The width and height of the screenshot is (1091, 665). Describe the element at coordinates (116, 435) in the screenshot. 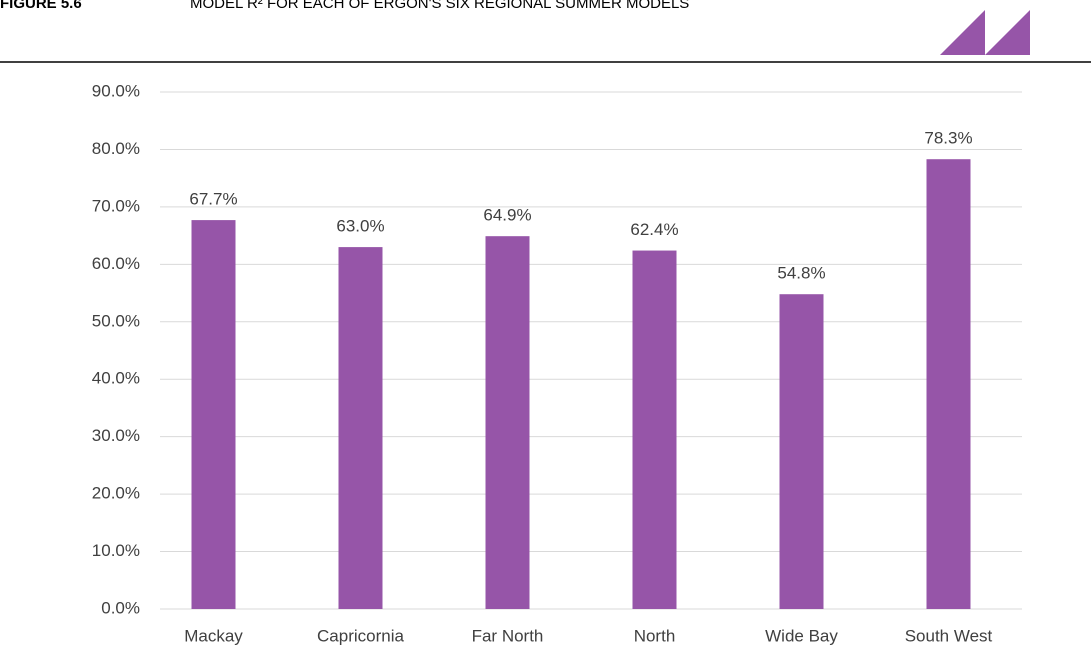

I see `y-tick-label: 30.0%` at that location.